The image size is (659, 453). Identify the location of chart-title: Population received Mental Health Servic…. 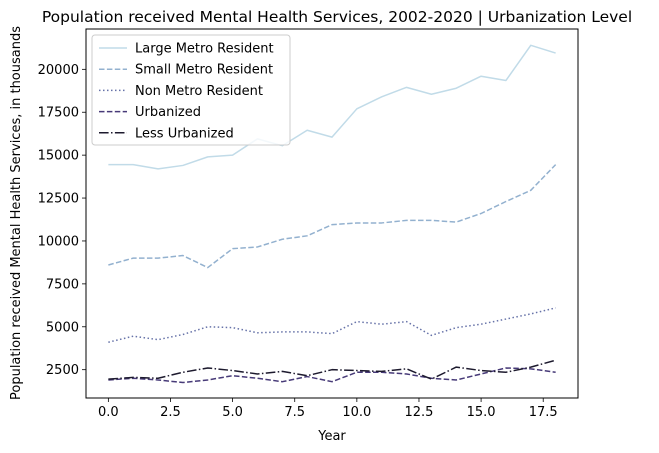
(337, 17).